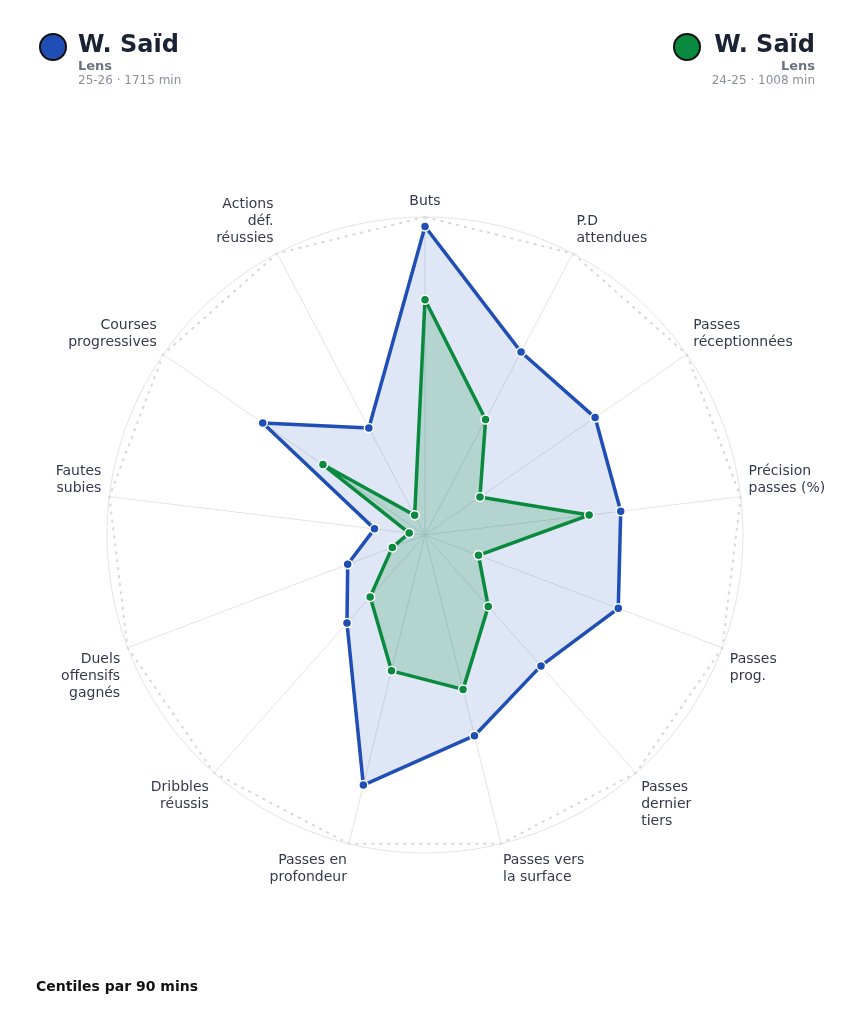  What do you see at coordinates (753, 666) in the screenshot?
I see `spoke-label: Passes prog.` at bounding box center [753, 666].